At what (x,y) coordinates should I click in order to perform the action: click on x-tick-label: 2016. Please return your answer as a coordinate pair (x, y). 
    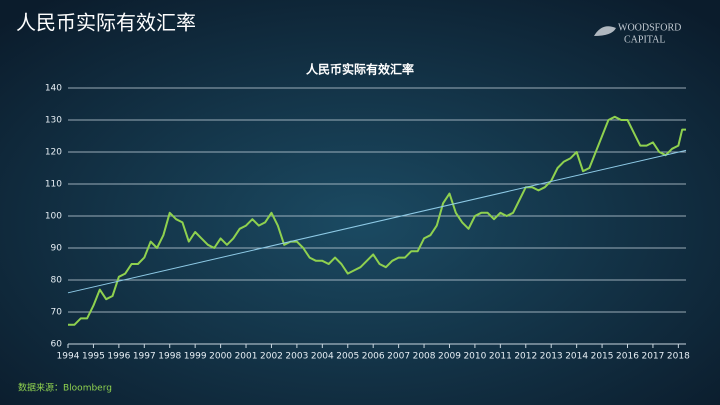
    Looking at the image, I should click on (627, 357).